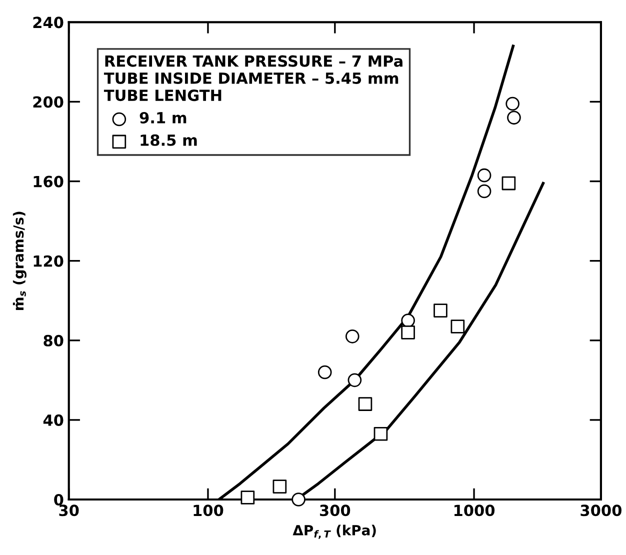 The image size is (626, 555). I want to click on legend-label: 9.1 m, so click(163, 118).